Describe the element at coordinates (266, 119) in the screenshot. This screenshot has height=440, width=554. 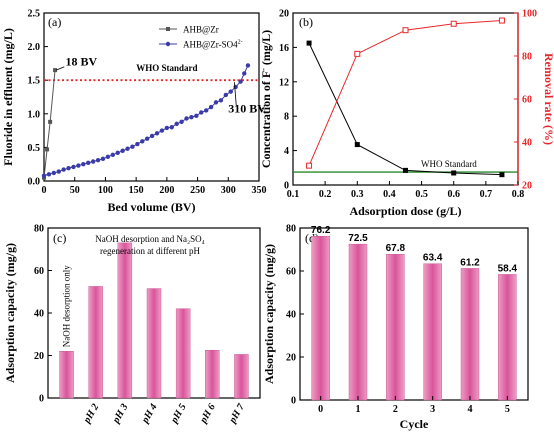
I see `y-axis-label-main: Concentration of F` at that location.